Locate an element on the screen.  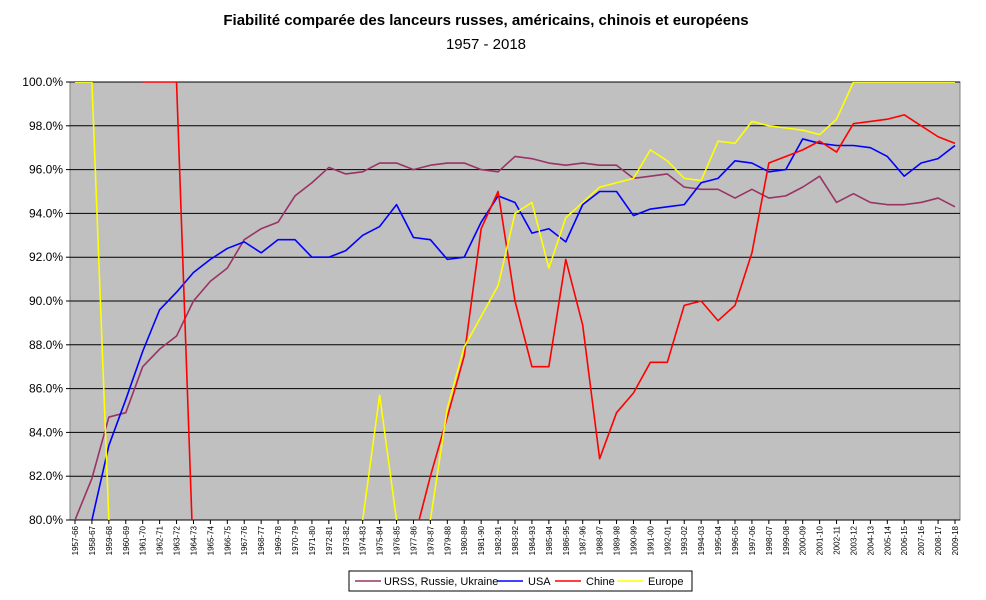
x-tick-label: 1986-95 is located at coordinates (566, 540).